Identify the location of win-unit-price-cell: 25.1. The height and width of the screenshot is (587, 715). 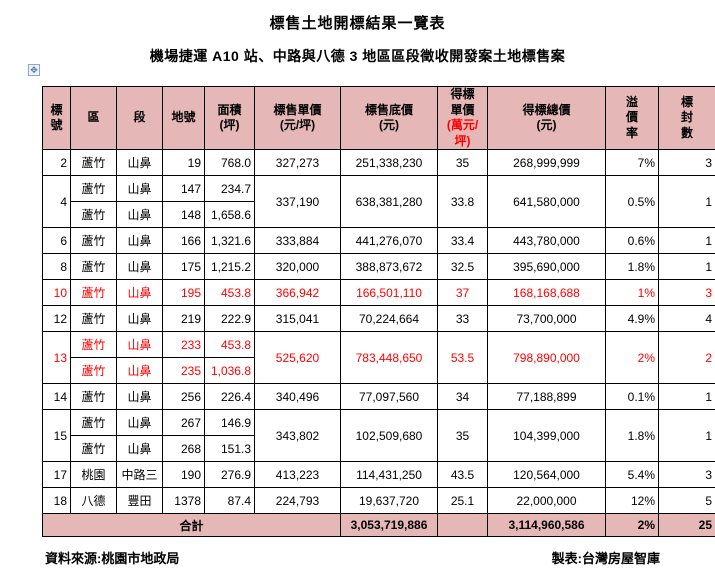
(462, 501).